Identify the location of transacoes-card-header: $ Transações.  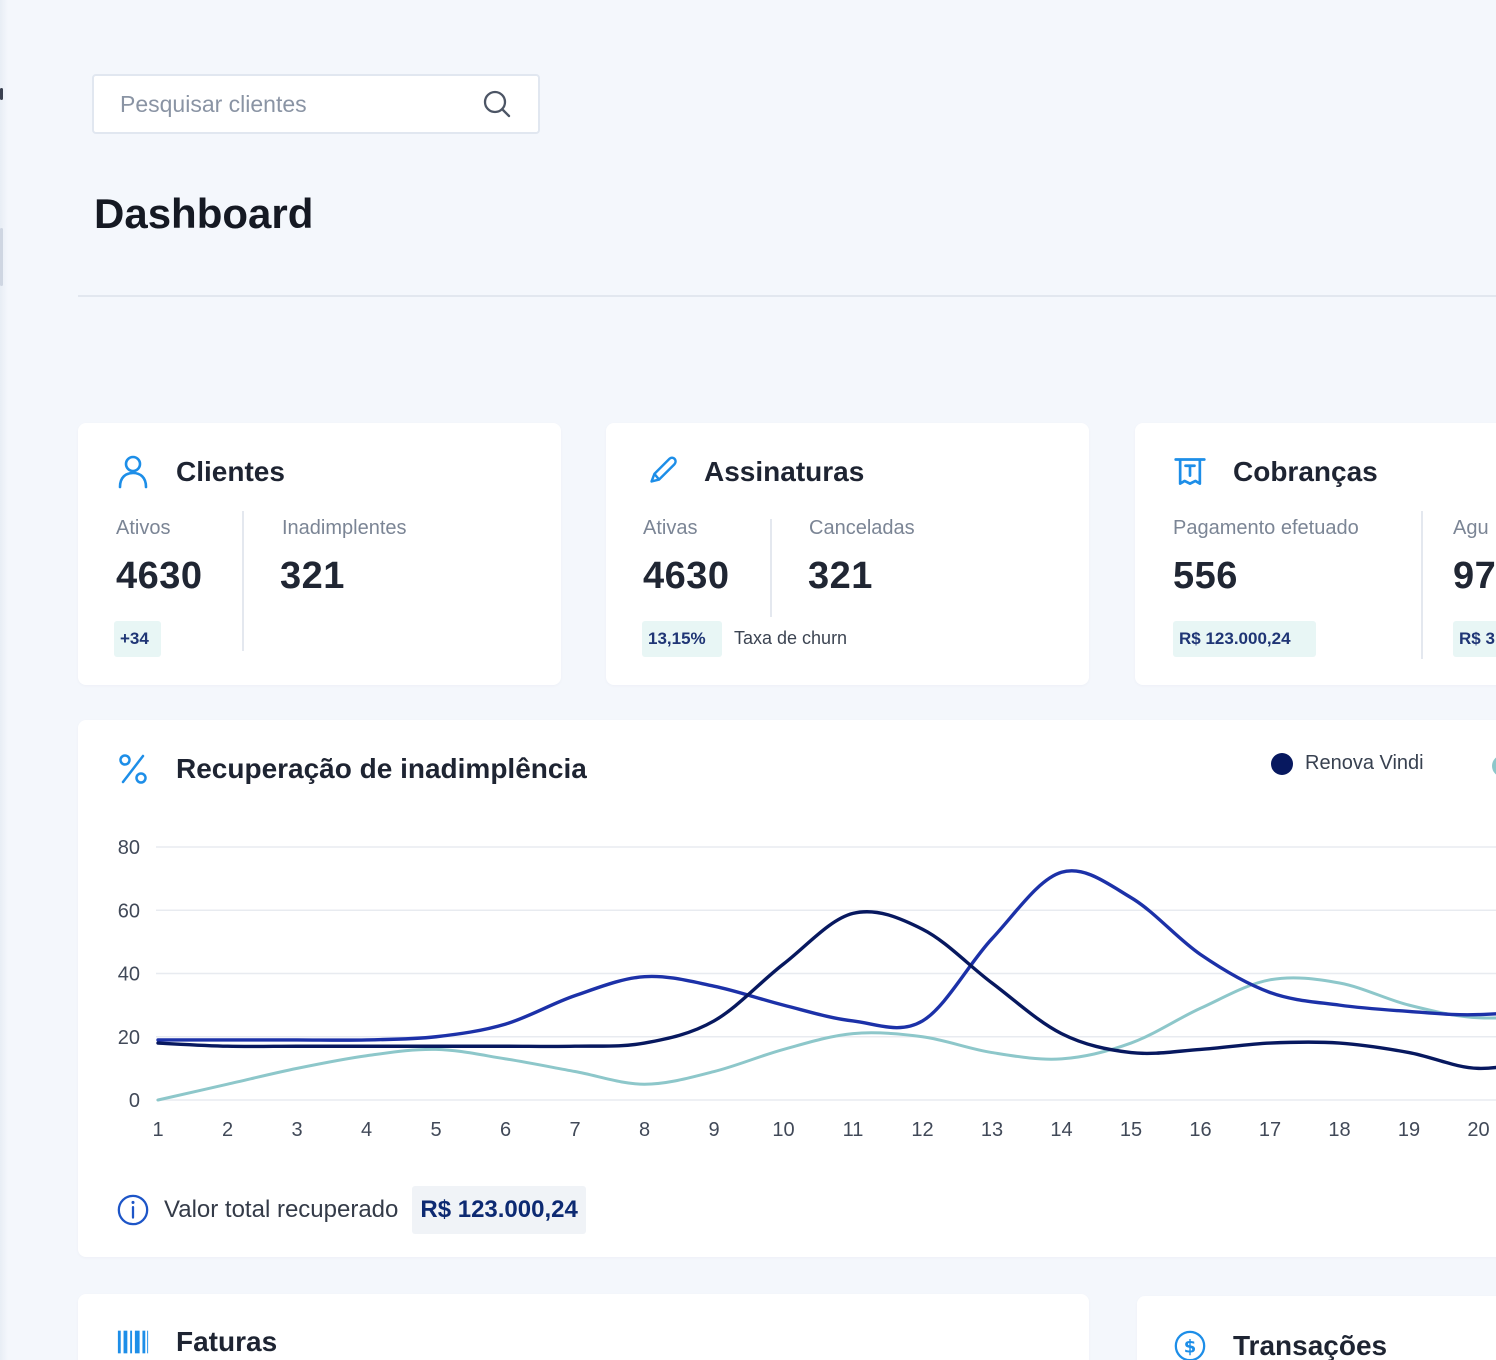
(1280, 1344).